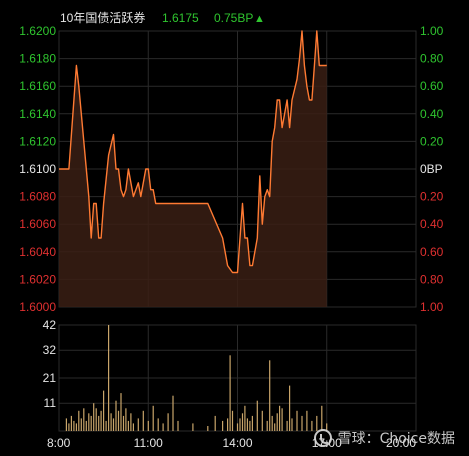 The height and width of the screenshot is (456, 469). Describe the element at coordinates (37, 279) in the screenshot. I see `price-tick-label: 1.6020` at that location.